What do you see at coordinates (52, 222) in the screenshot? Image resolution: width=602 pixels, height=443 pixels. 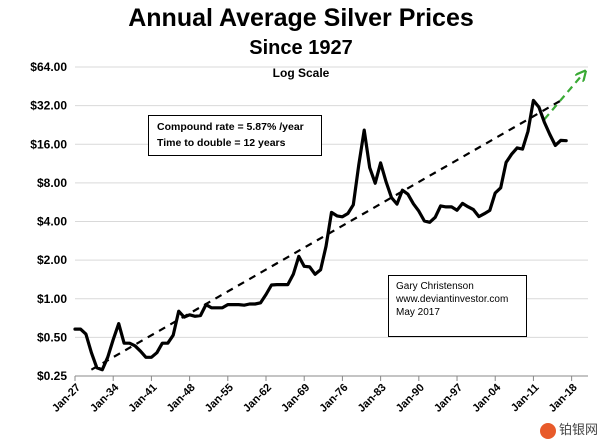 I see `y-tick-label: $4.00` at bounding box center [52, 222].